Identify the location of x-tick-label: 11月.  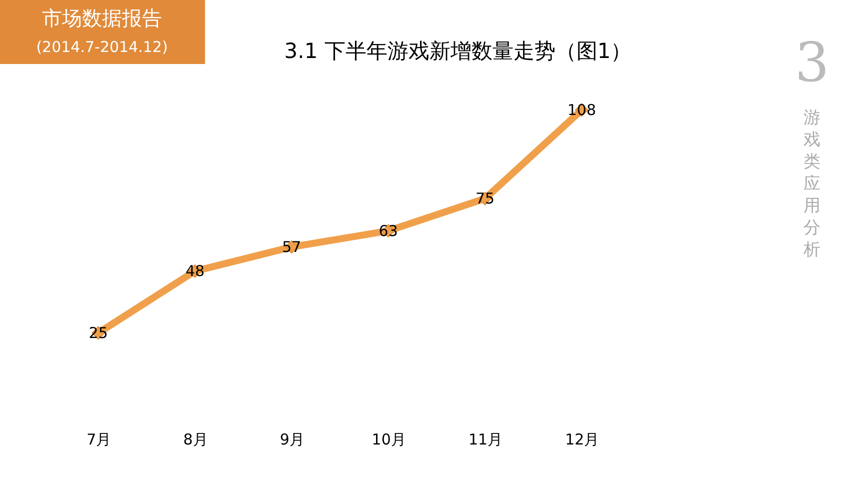
(485, 439).